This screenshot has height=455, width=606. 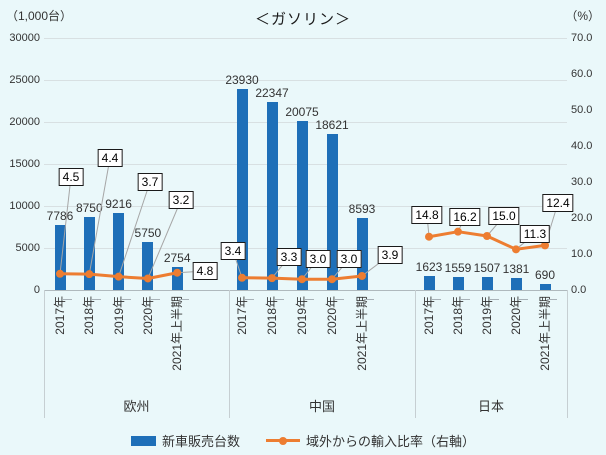 What do you see at coordinates (582, 218) in the screenshot?
I see `right-axis-tick-label: 20.0` at bounding box center [582, 218].